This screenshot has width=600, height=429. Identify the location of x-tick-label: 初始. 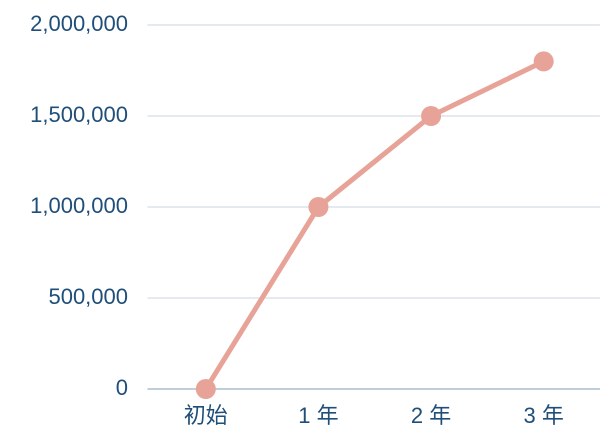
(206, 415).